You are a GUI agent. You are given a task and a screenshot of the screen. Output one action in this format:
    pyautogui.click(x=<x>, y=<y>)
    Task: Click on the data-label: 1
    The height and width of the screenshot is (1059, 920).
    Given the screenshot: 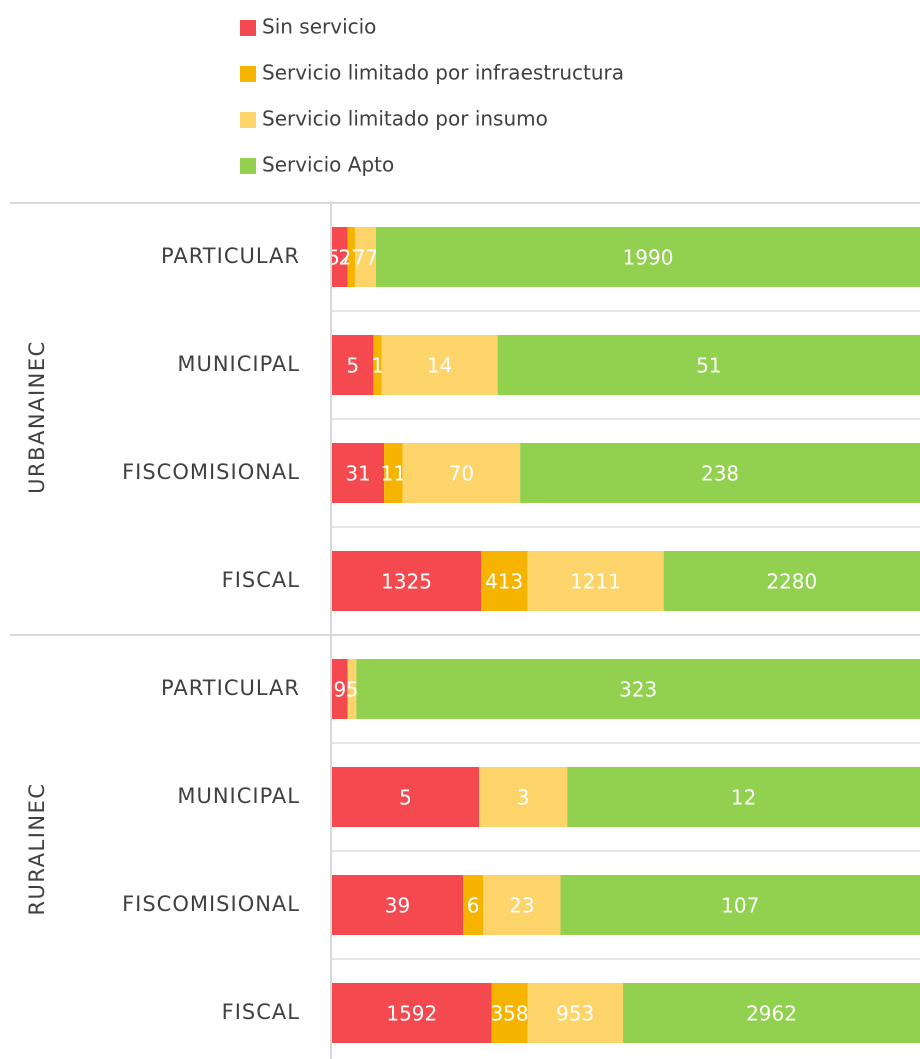 What is the action you would take?
    pyautogui.click(x=377, y=366)
    